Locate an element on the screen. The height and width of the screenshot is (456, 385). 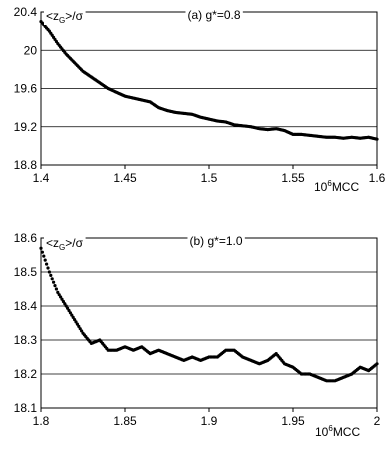
chart-b-xlabel-sup: 6 is located at coordinates (330, 428).